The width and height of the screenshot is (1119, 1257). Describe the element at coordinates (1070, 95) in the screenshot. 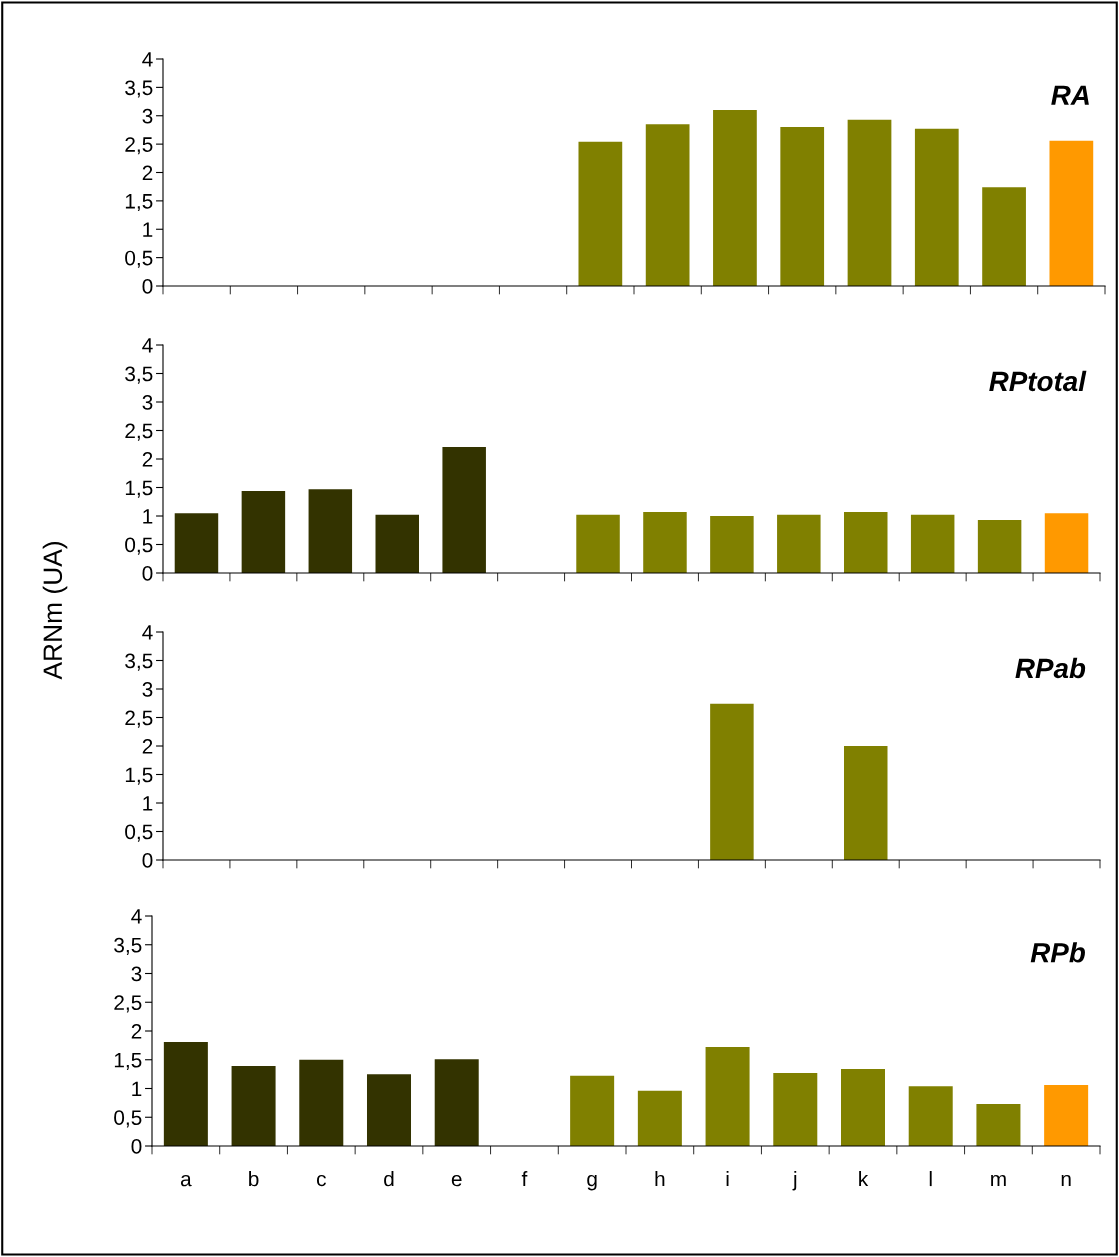

I see `text: RA` at that location.